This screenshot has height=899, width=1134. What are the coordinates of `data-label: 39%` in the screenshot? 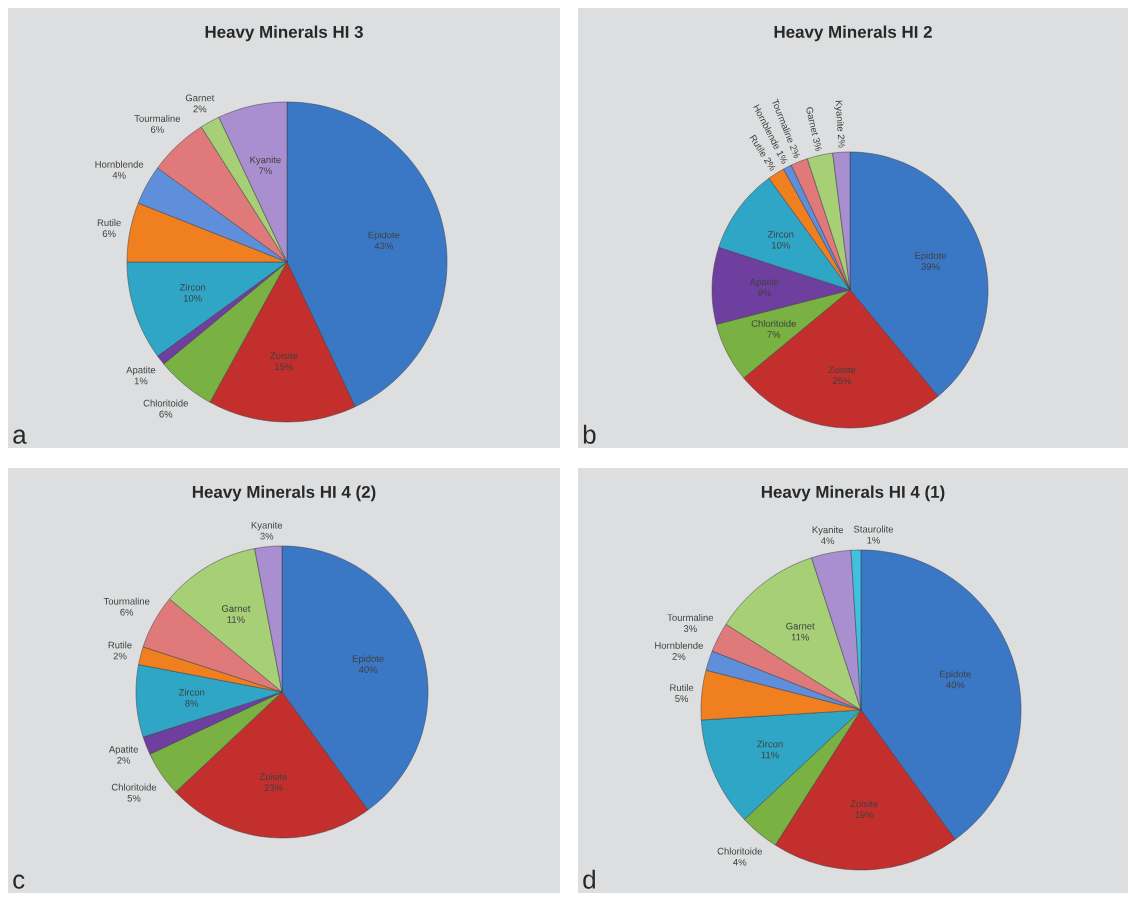 It's located at (930, 266).